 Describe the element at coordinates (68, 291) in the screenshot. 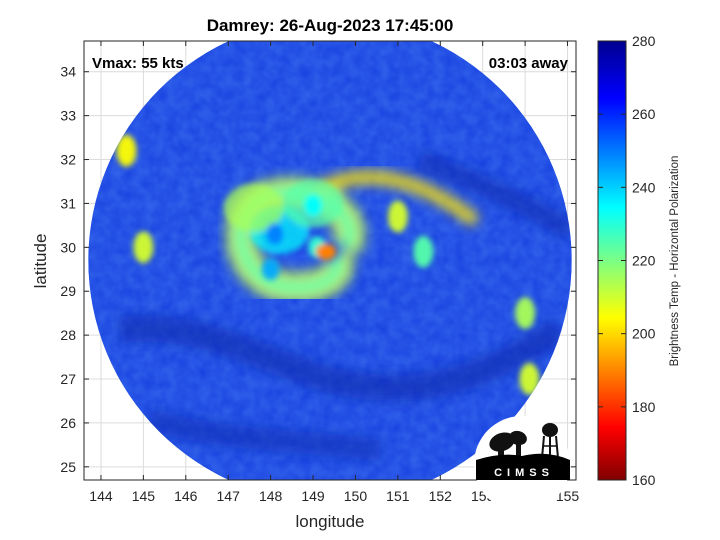

I see `y-tick-label: 29` at that location.